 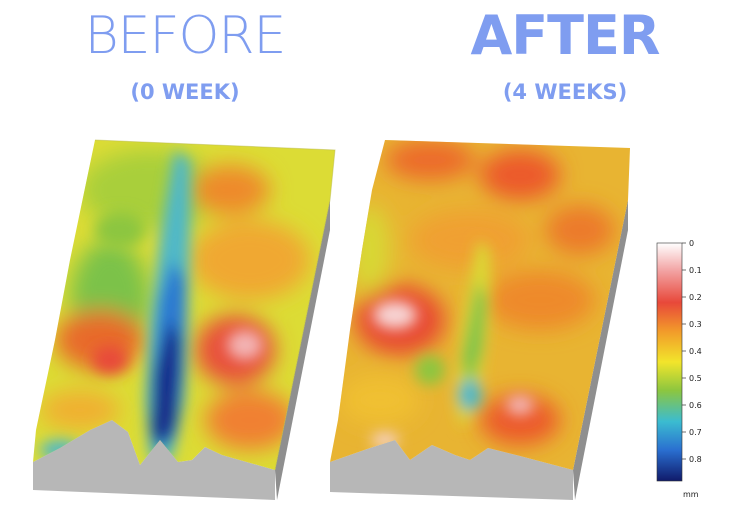 What do you see at coordinates (691, 243) in the screenshot?
I see `scale-tick-label: 0` at bounding box center [691, 243].